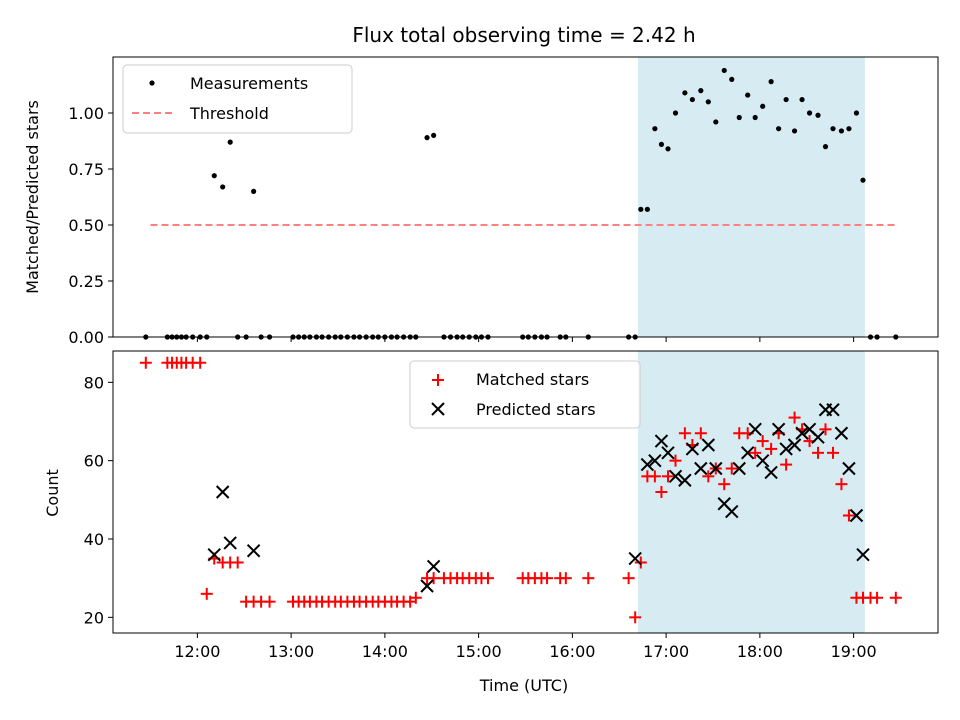 Image resolution: width=960 pixels, height=720 pixels. Describe the element at coordinates (760, 651) in the screenshot. I see `x-tick-label: 18:00` at that location.